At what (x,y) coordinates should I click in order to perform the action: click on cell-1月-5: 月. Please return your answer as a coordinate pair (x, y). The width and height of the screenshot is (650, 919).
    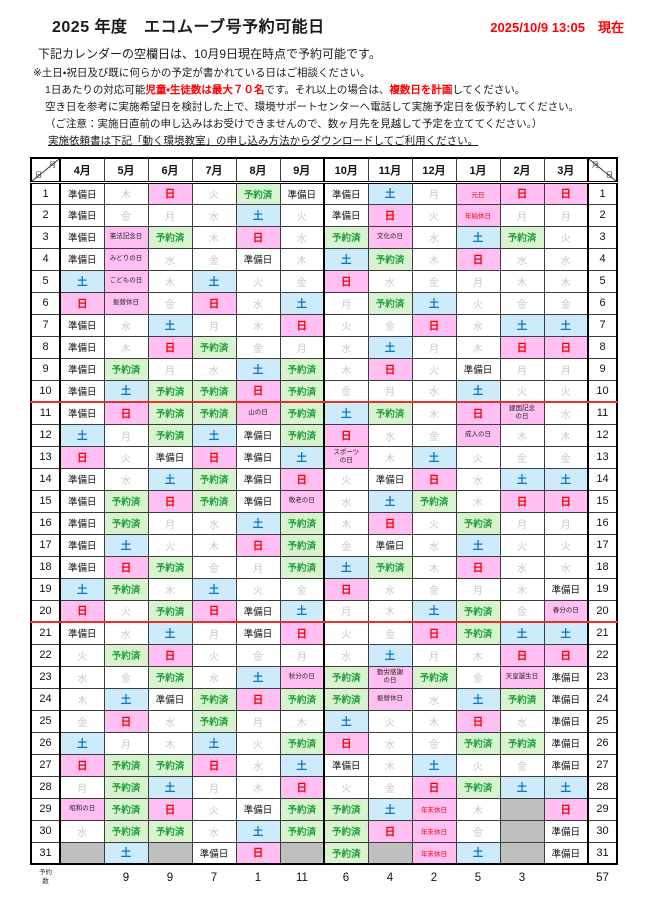
    Looking at the image, I should click on (478, 281).